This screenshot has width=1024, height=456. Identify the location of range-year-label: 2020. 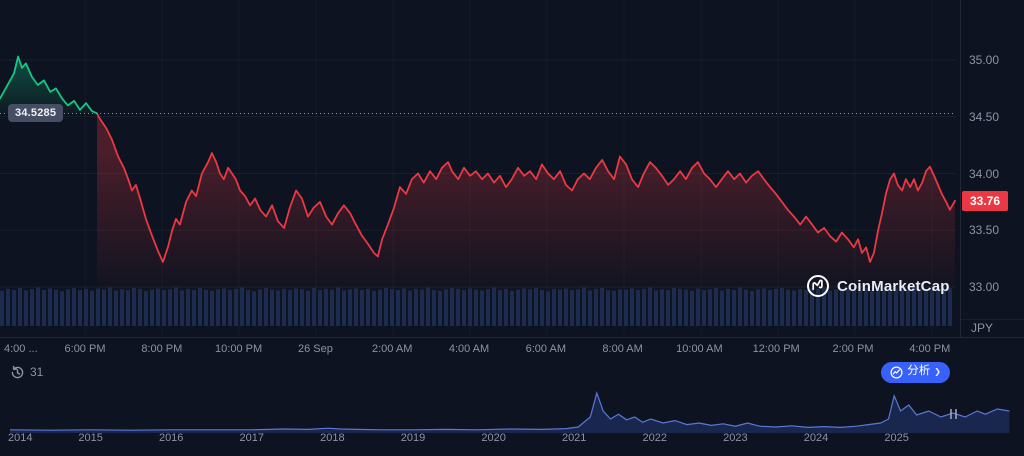
(493, 438).